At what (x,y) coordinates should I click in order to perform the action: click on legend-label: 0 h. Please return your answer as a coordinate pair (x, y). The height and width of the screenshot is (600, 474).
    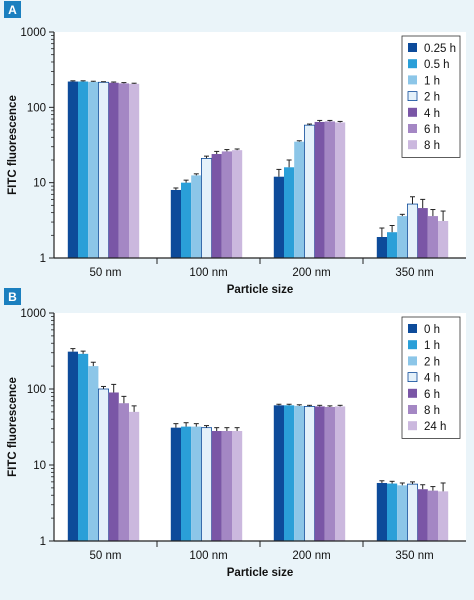
    Looking at the image, I should click on (432, 330).